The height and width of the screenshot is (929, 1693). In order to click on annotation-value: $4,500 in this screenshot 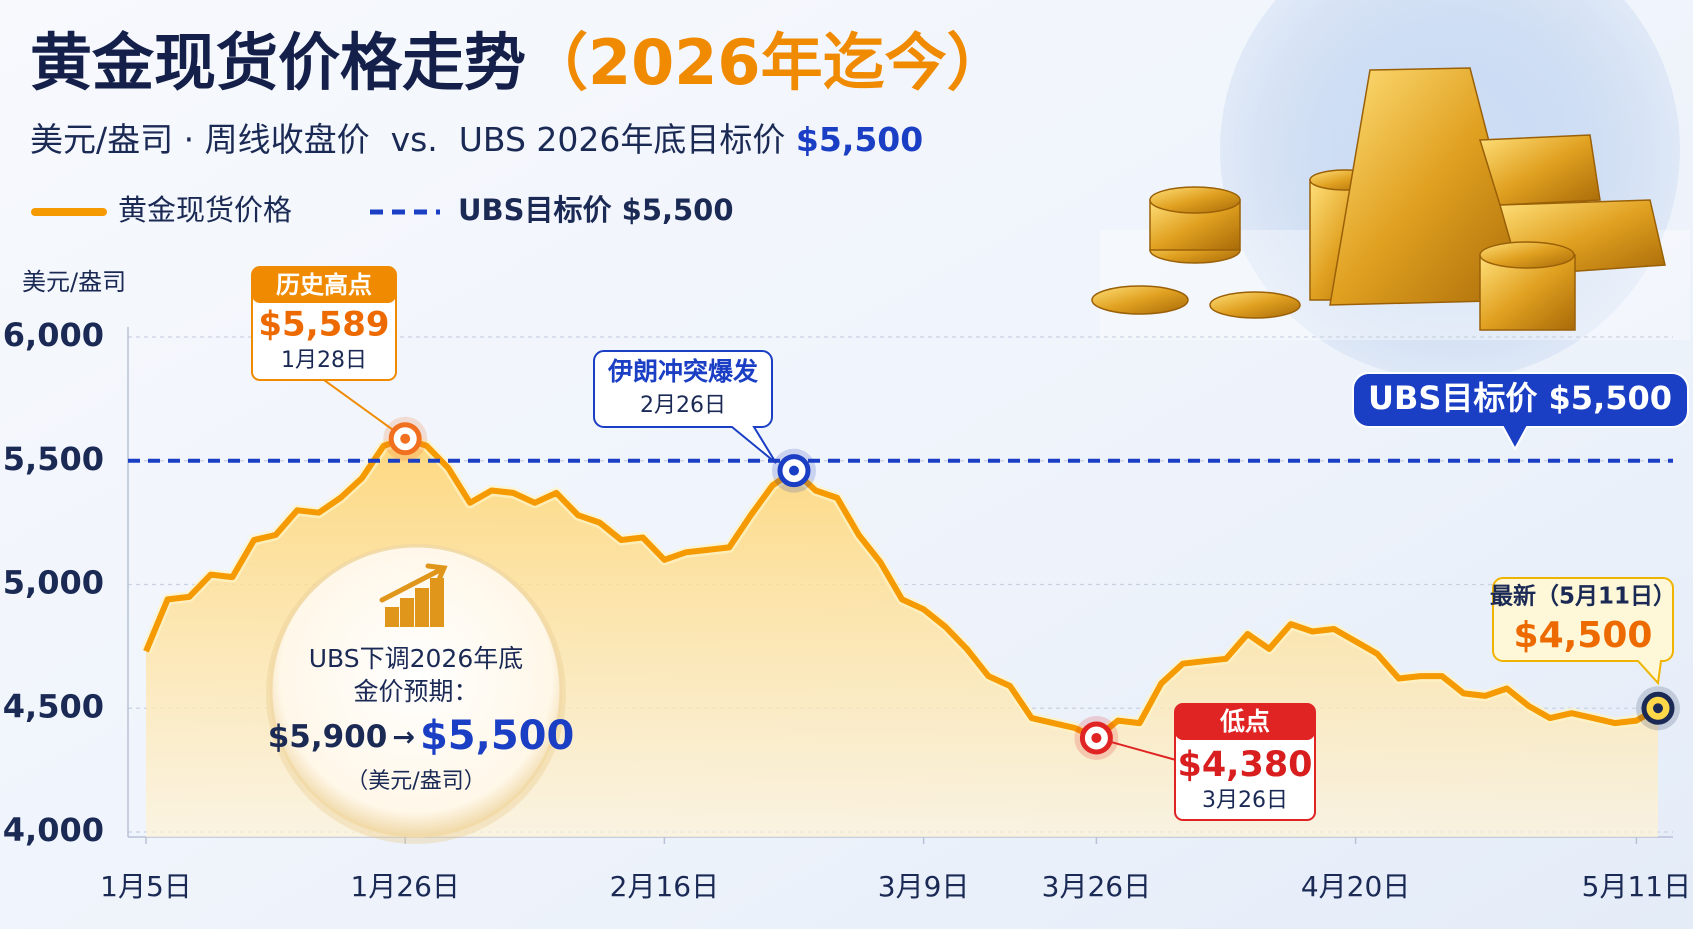, I will do `click(1583, 635)`.